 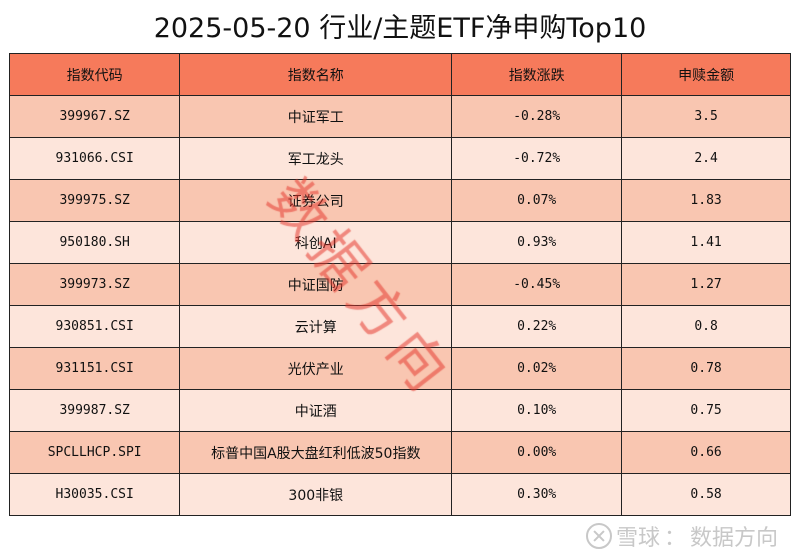 I want to click on table-cell: 中证军工, so click(x=316, y=116).